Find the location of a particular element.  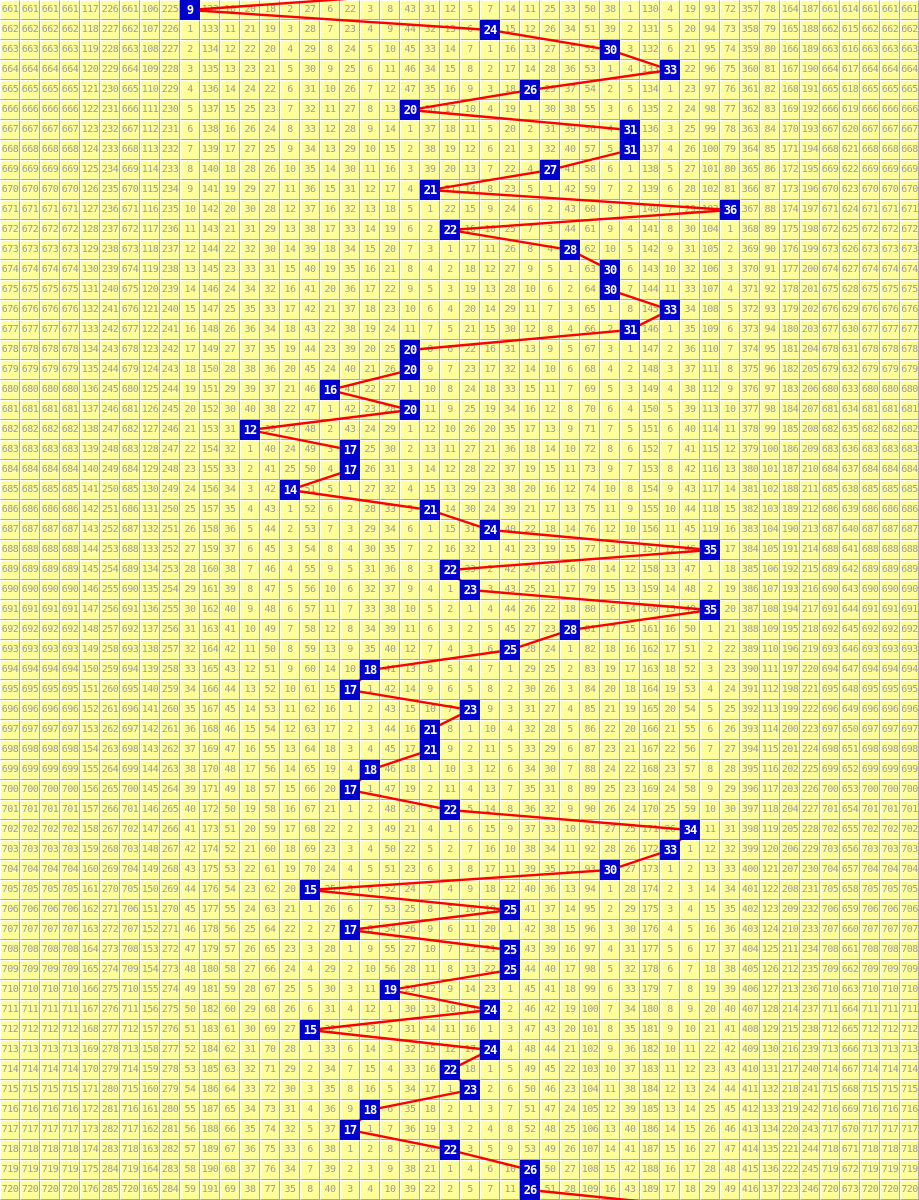

omission-cell: 12 is located at coordinates (670, 550).